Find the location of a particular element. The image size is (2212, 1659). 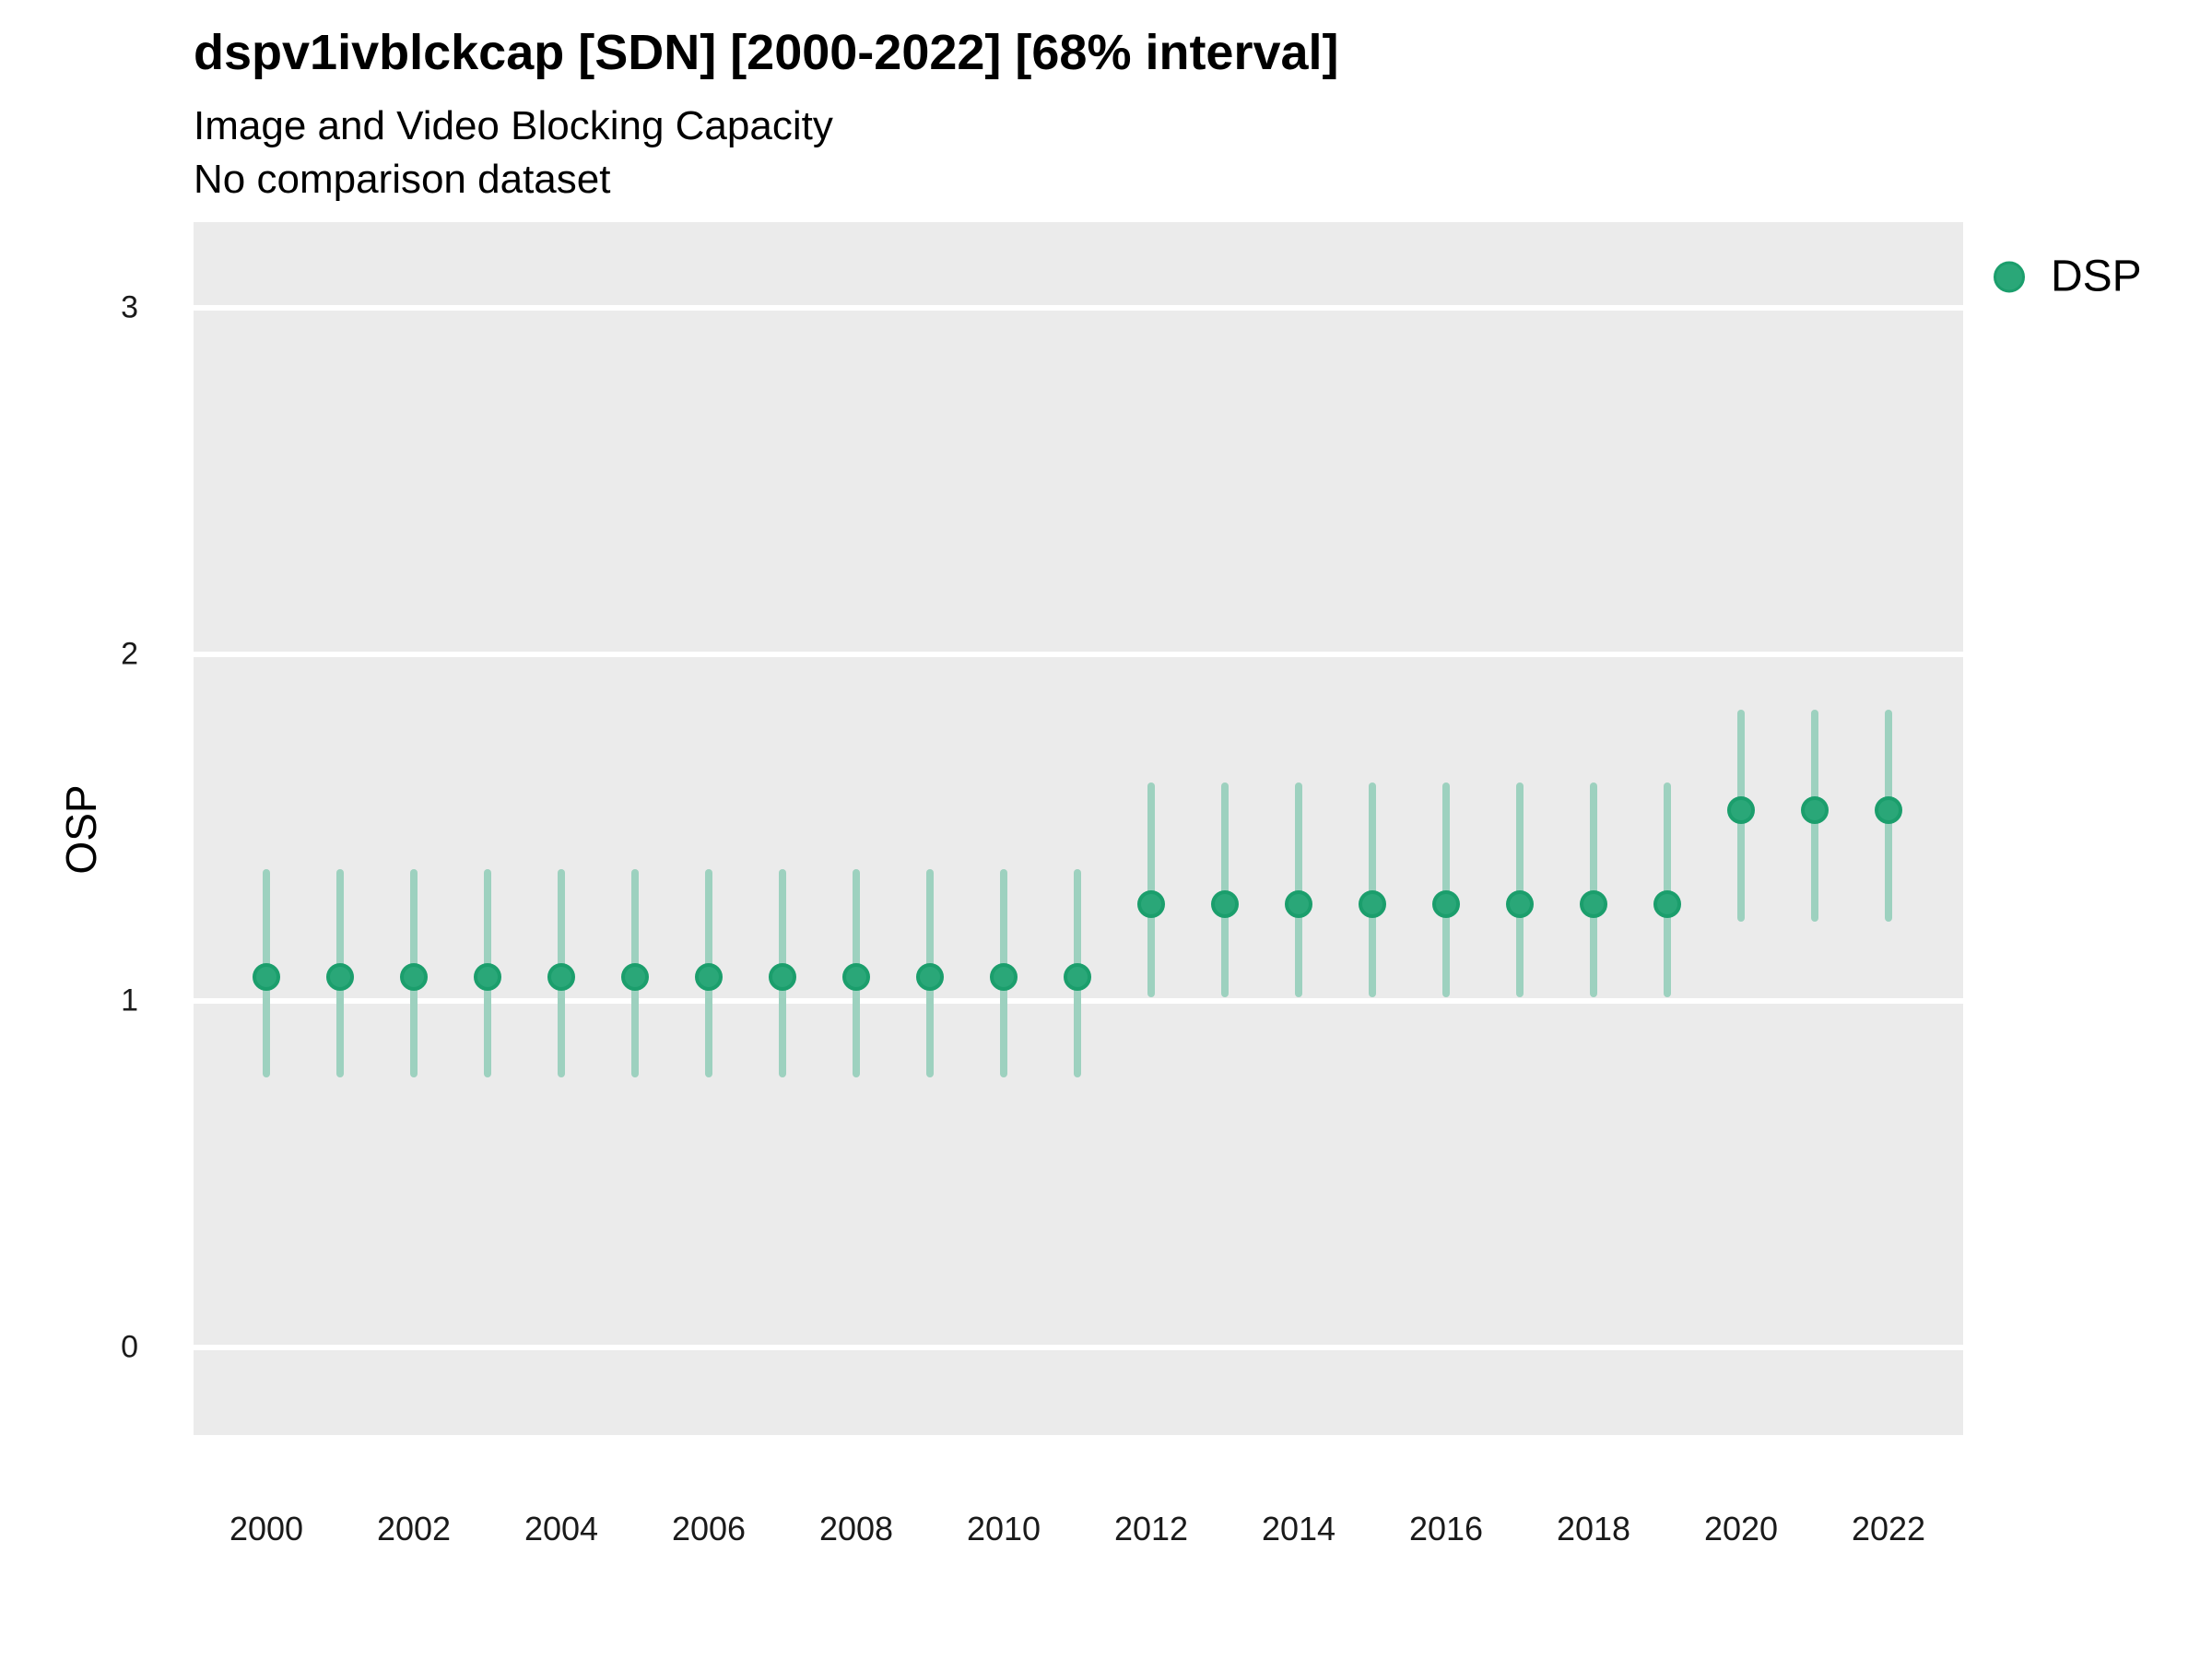

x-tick-2020: 2020 is located at coordinates (1741, 1528).